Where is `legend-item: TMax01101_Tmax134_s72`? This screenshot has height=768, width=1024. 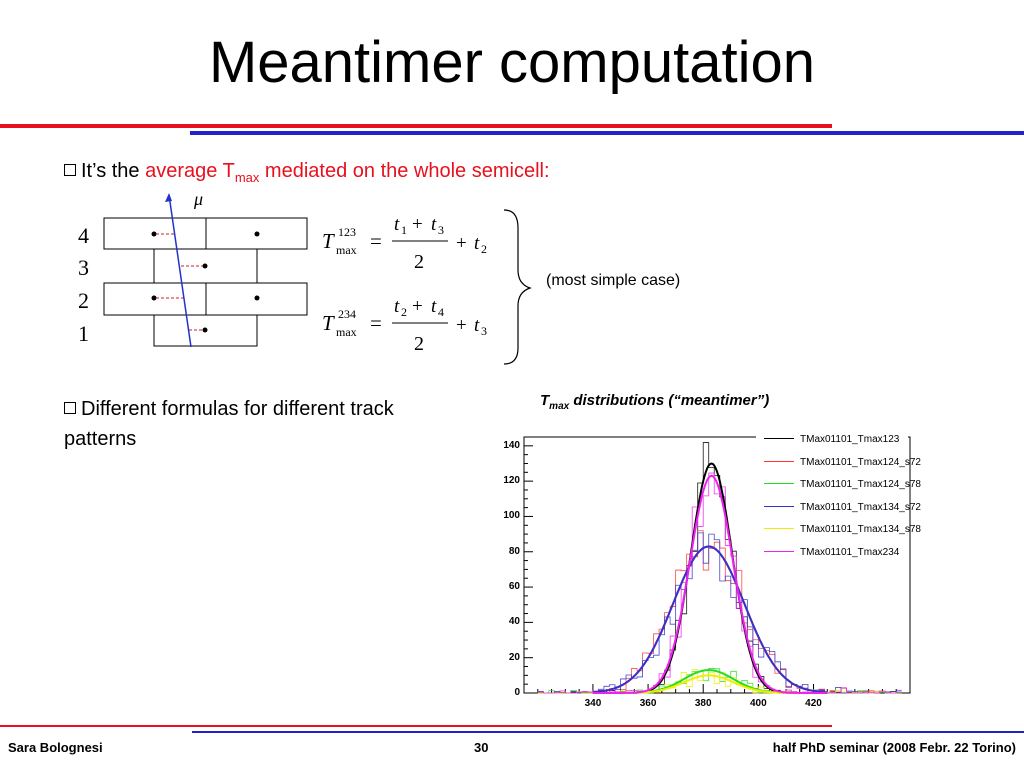 legend-item: TMax01101_Tmax134_s72 is located at coordinates (842, 507).